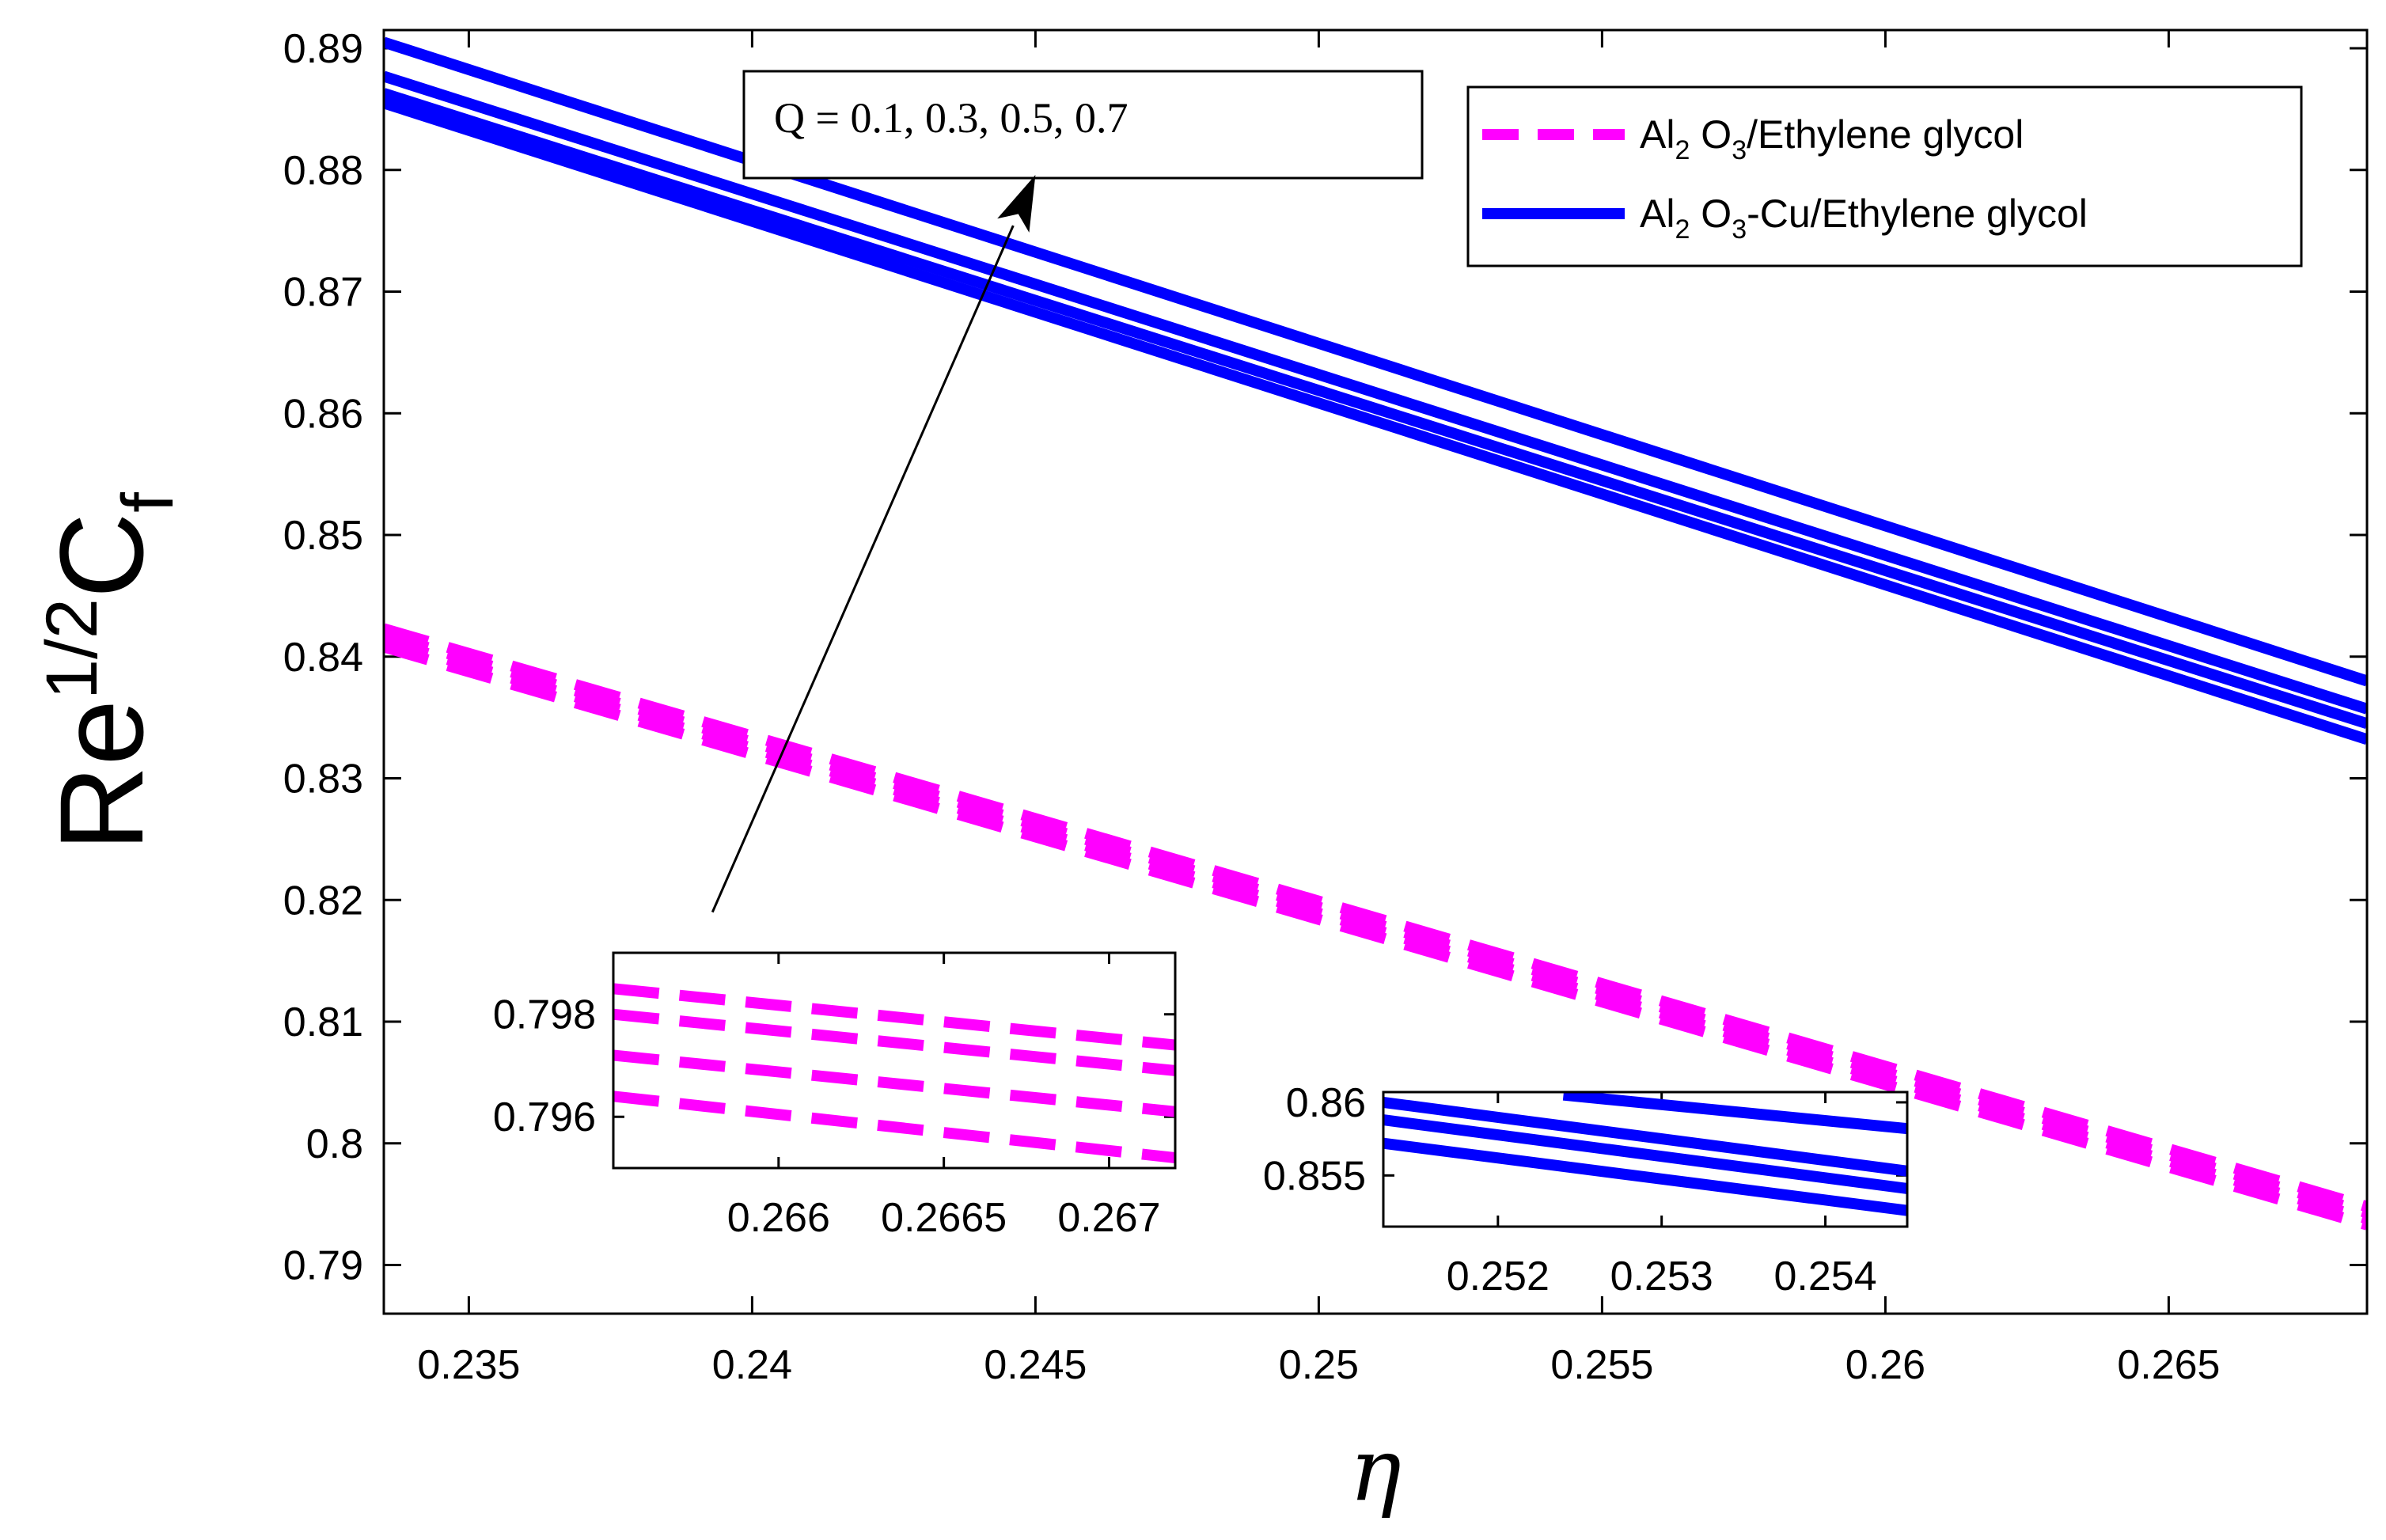 This screenshot has width=2386, height=1540. I want to click on annotation-text: Q = 0.1, 0.3, 0.5, 0.7, so click(951, 118).